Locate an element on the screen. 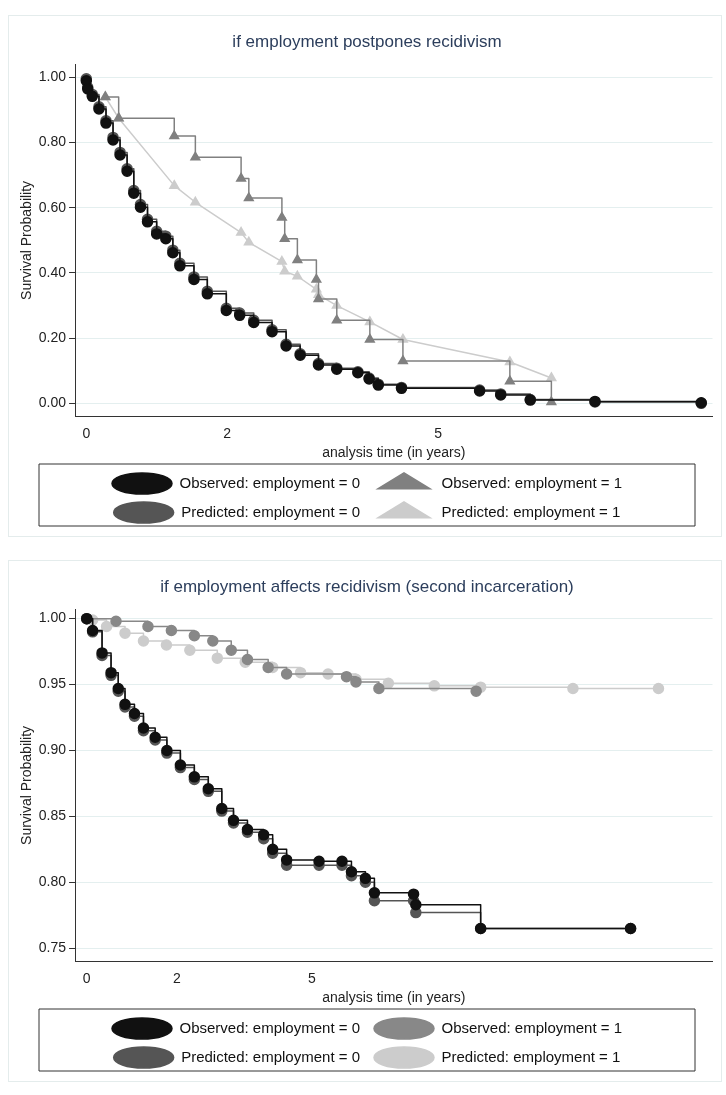 The height and width of the screenshot is (1095, 726). y-tick-label: 0.75 is located at coordinates (52, 947).